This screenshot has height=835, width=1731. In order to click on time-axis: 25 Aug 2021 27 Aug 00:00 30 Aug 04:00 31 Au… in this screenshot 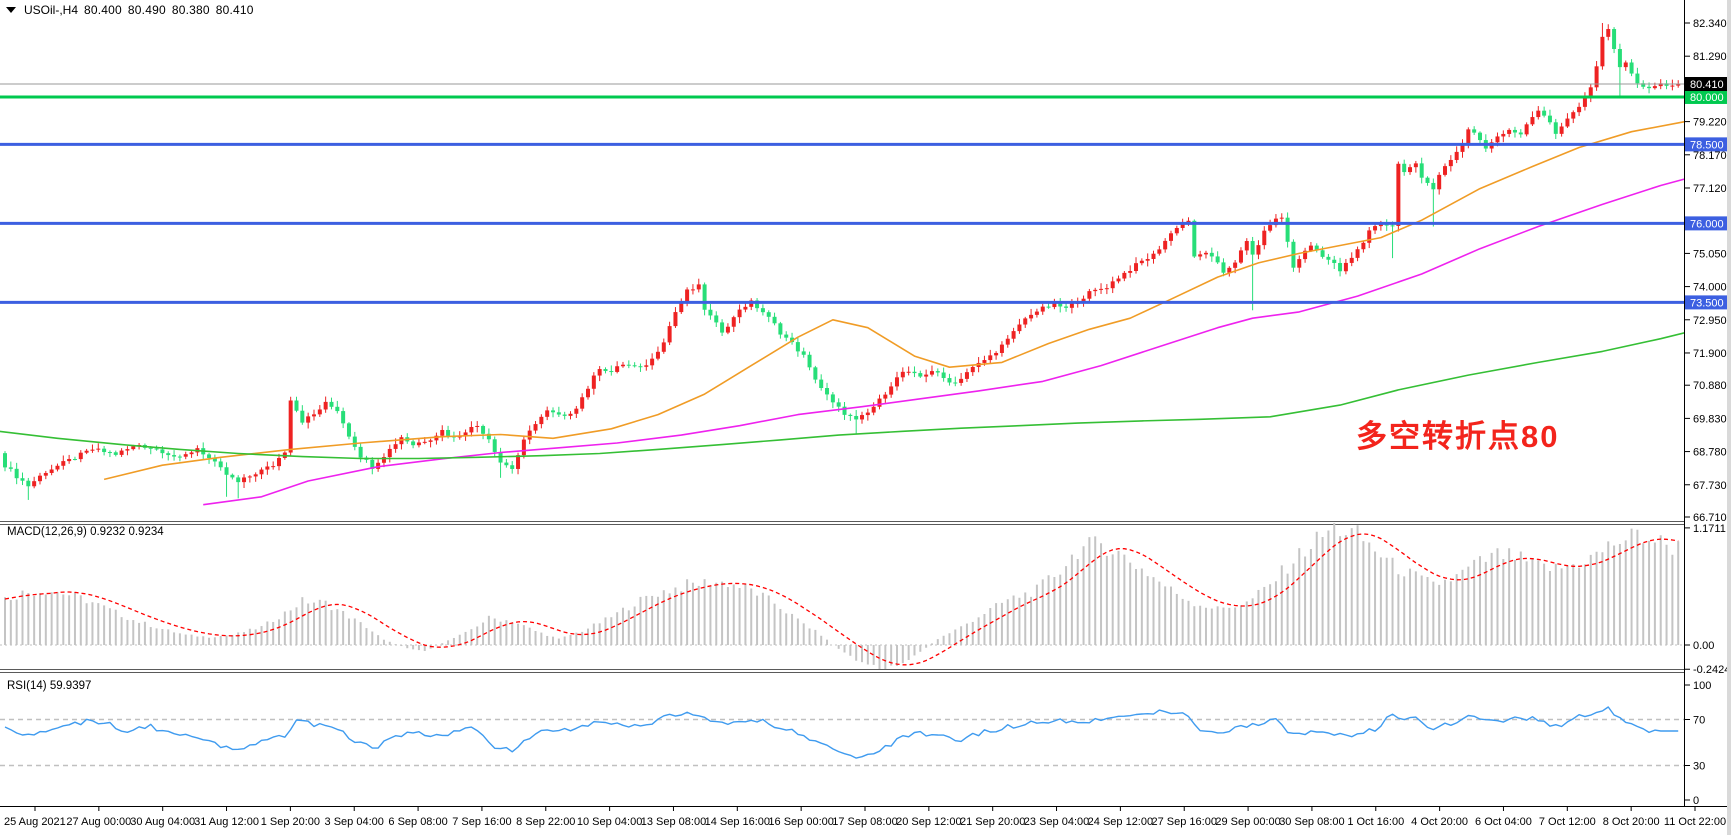, I will do `click(865, 820)`.